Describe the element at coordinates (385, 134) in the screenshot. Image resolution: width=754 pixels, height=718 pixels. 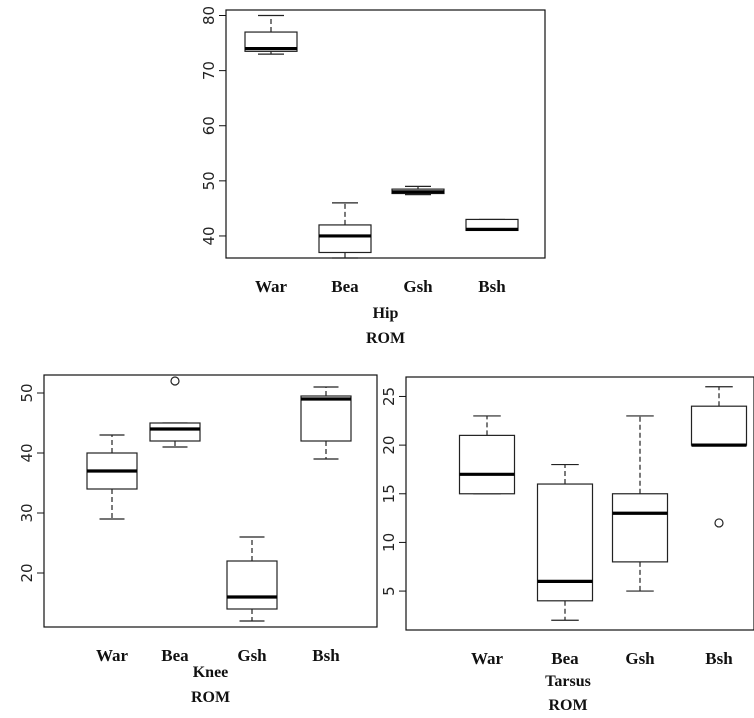
I see `plot-frame` at that location.